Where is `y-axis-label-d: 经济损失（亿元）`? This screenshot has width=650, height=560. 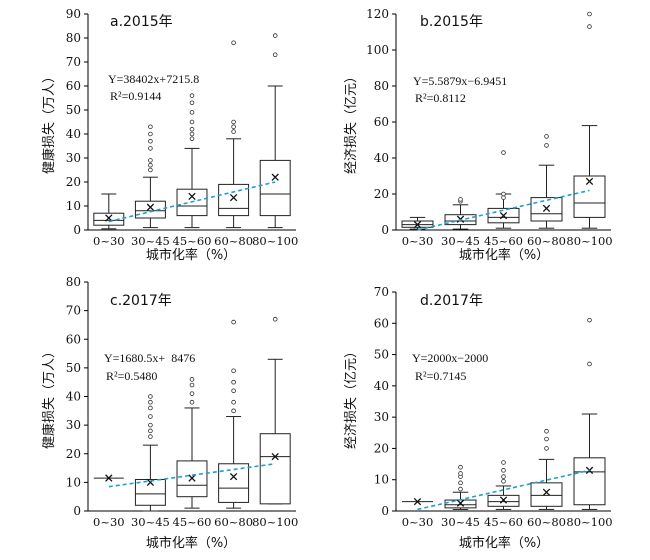
y-axis-label-d: 经济损失（亿元） is located at coordinates (351, 397).